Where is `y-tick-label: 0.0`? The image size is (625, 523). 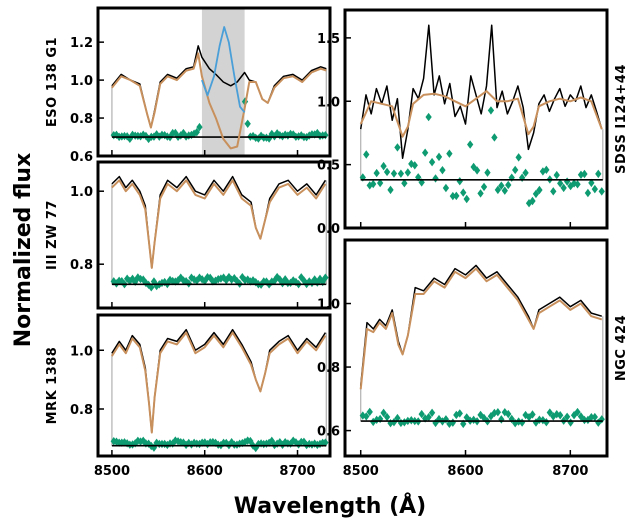
y-tick-label: 0.0 is located at coordinates (328, 229).